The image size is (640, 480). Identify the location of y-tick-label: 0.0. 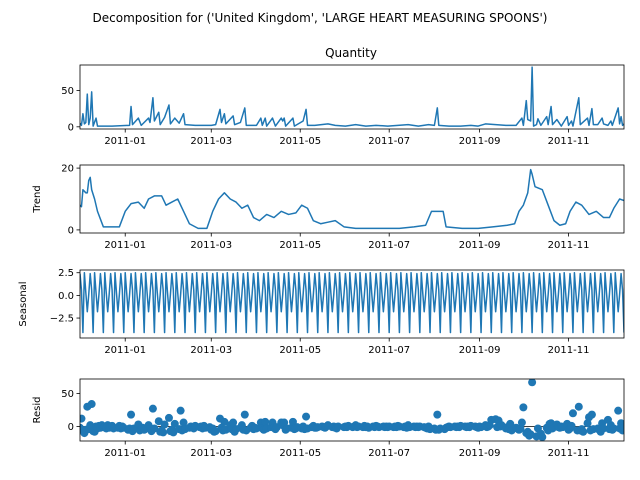
(66, 296).